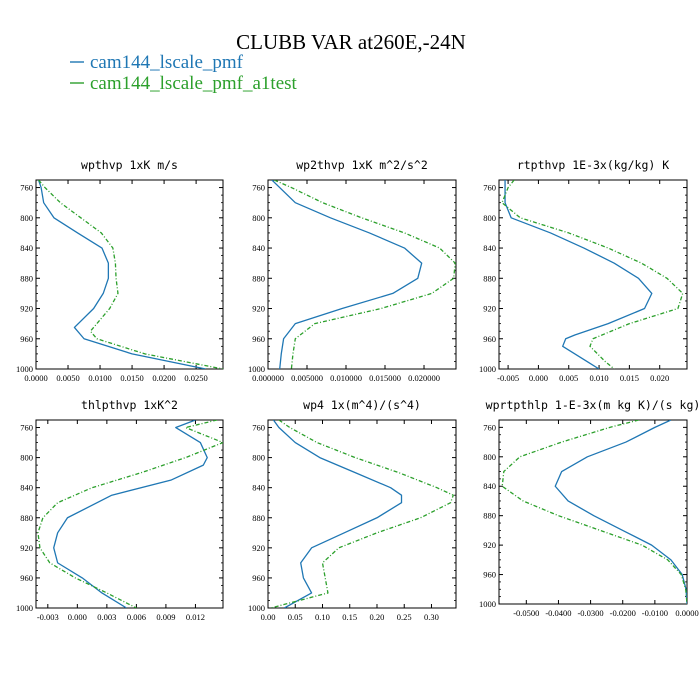 This screenshot has width=700, height=700. I want to click on x-tick-label: 0.003, so click(106, 617).